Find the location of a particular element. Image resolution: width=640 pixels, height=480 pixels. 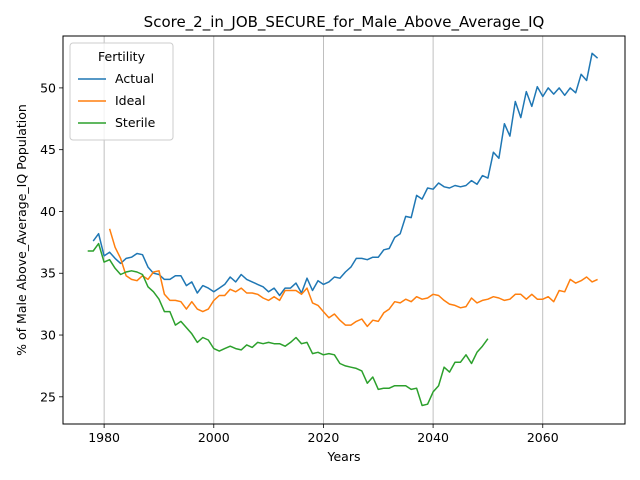

y-tick-label: 25 is located at coordinates (48, 396).